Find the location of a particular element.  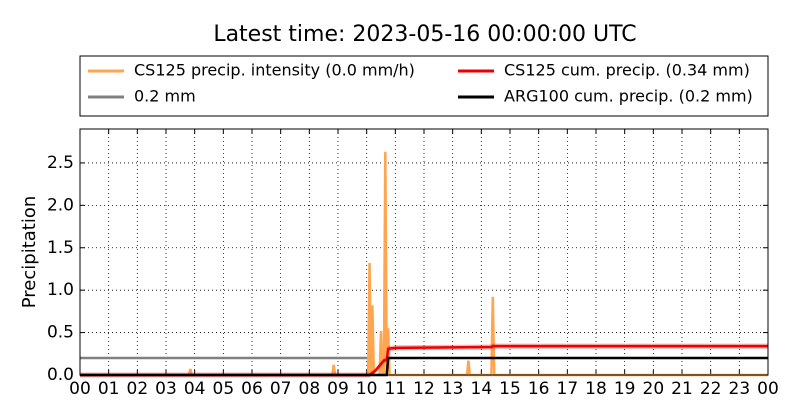

y-tick-label: 1.5 is located at coordinates (60, 248).